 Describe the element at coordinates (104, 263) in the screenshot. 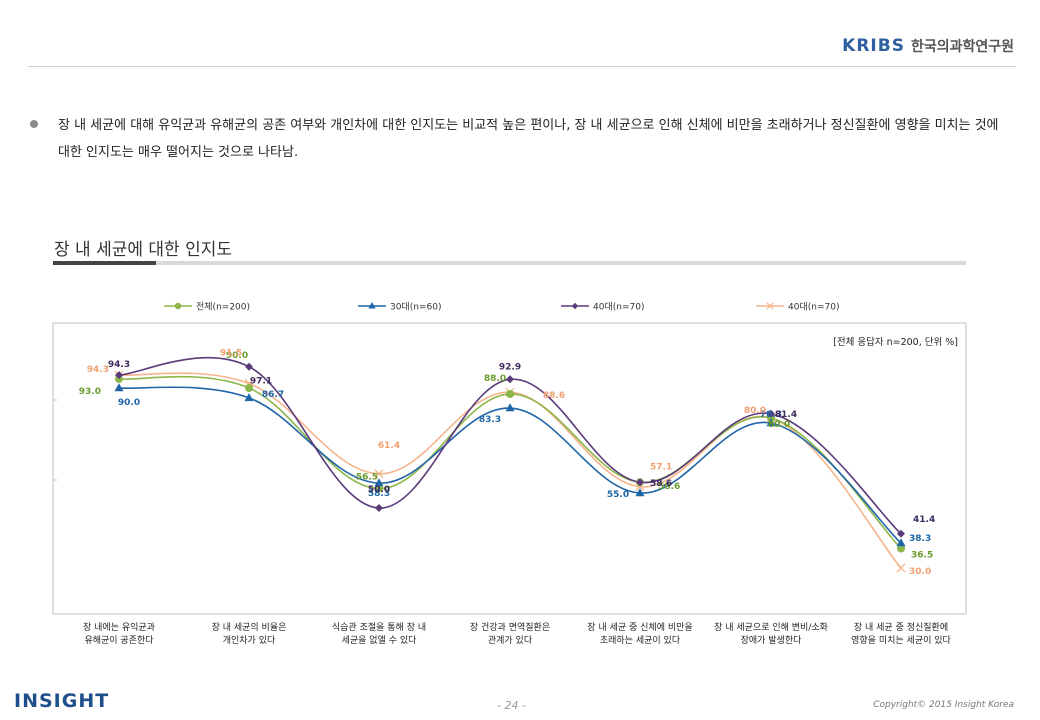

I see `chart-title-underline-accent` at that location.